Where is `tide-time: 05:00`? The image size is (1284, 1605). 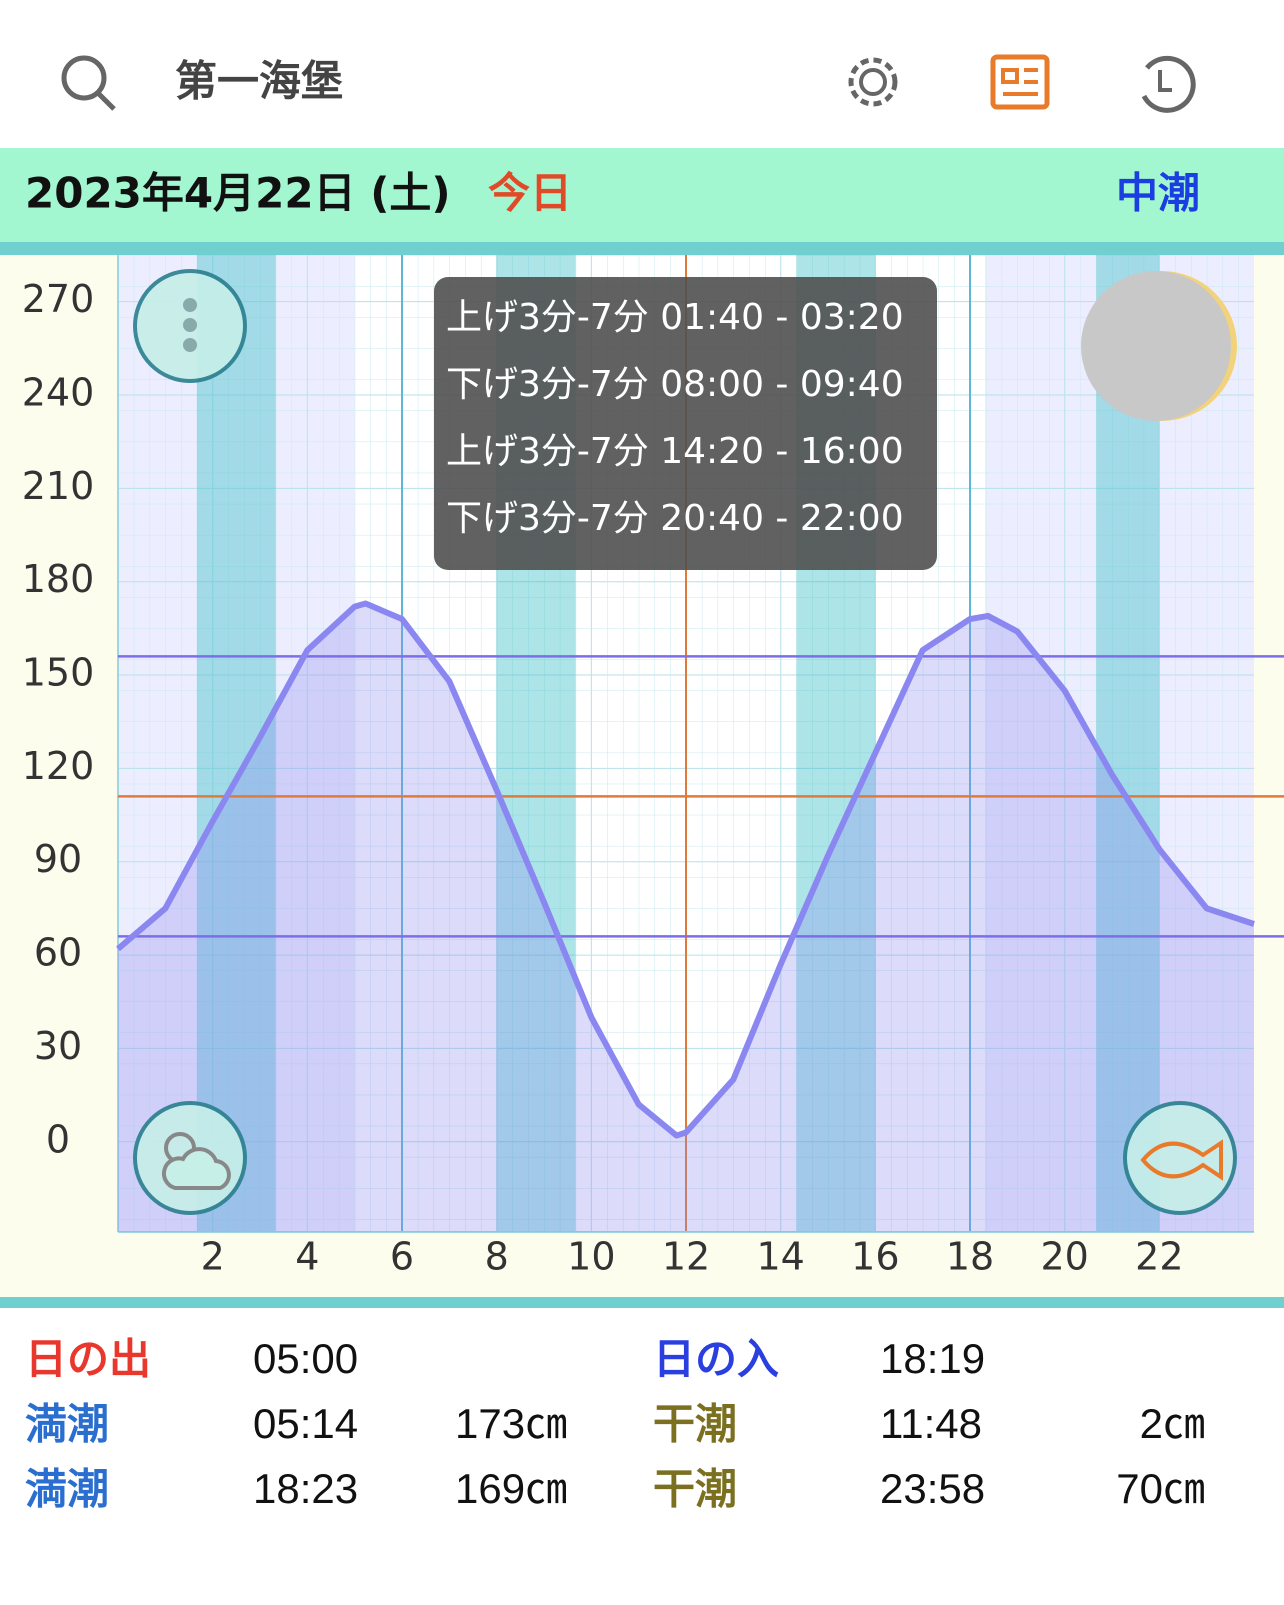 tide-time: 05:00 is located at coordinates (305, 1358).